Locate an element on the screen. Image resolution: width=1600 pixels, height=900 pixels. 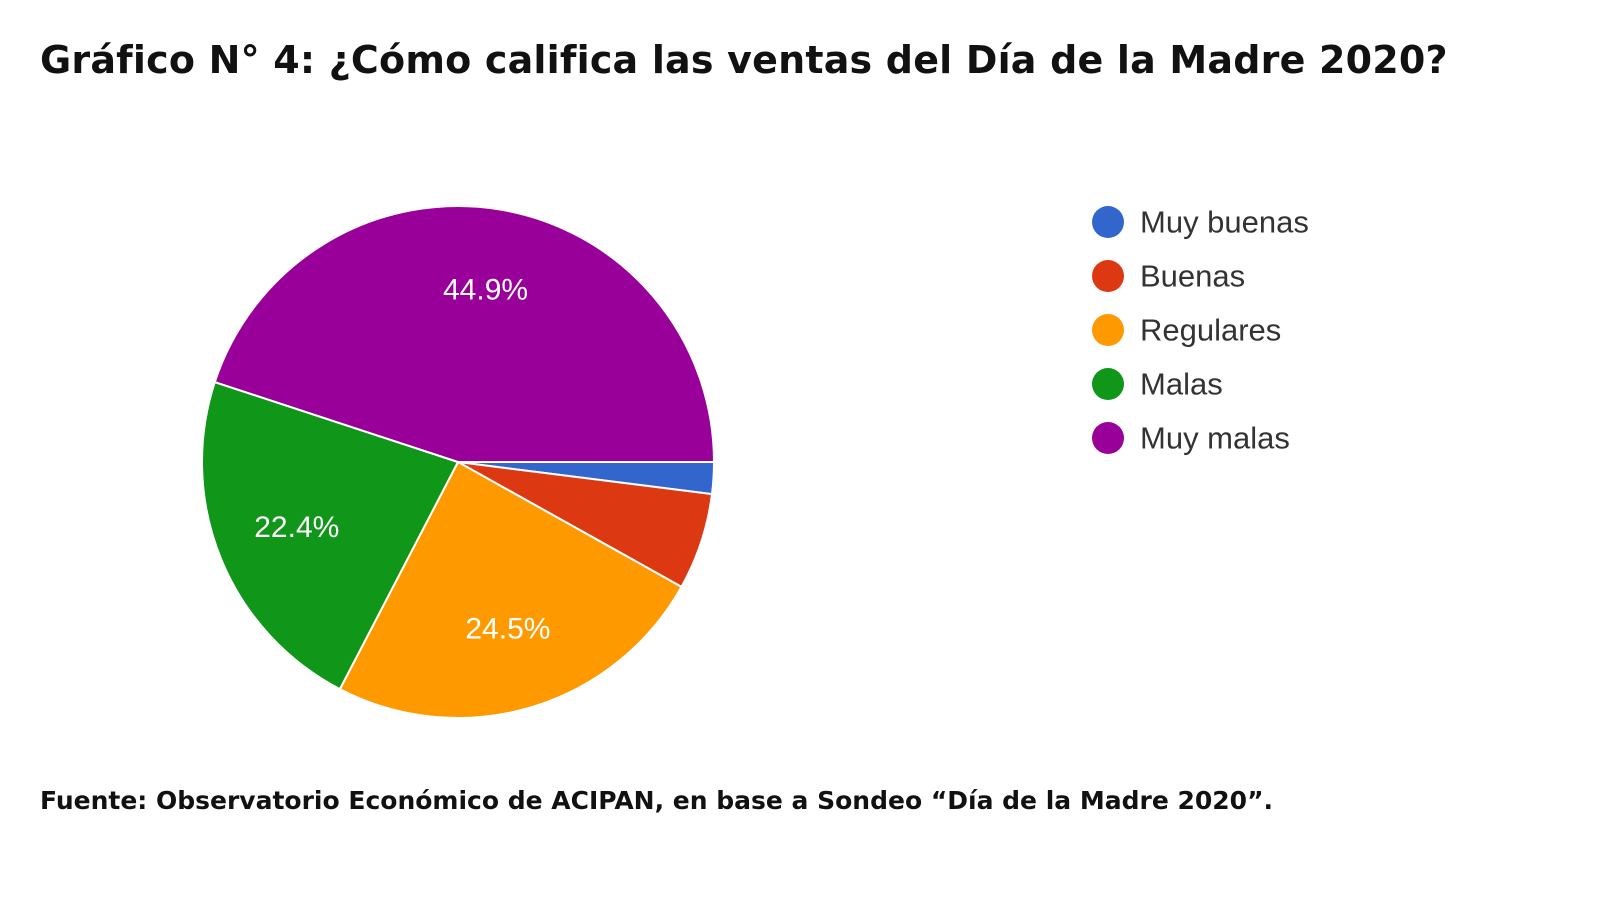
legend-item-buenas: Buenas is located at coordinates (1168, 276).